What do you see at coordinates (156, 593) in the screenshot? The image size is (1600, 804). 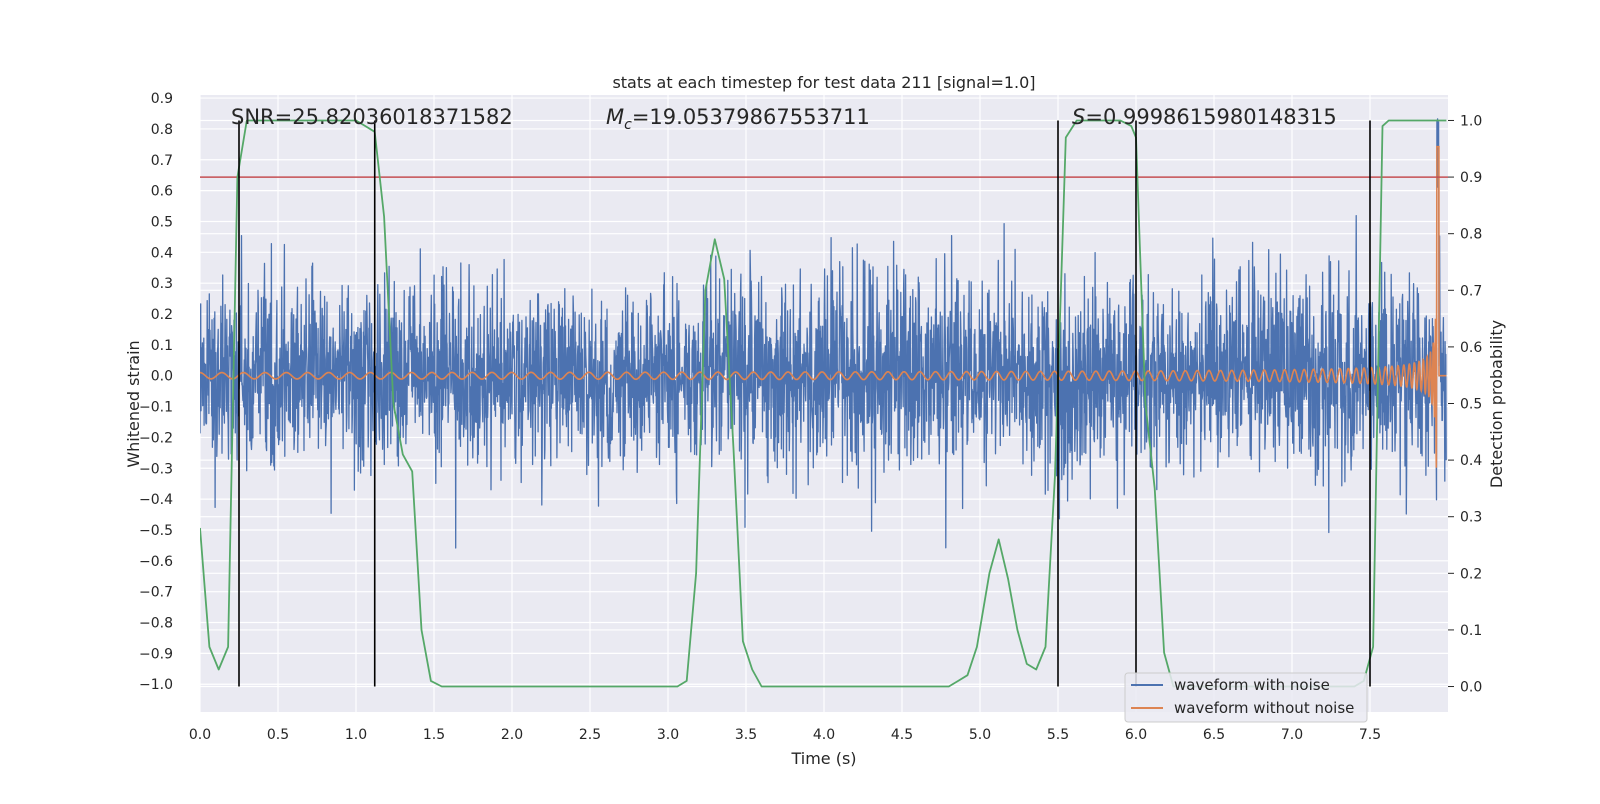 I see `y-tick-label: −0.7` at bounding box center [156, 593].